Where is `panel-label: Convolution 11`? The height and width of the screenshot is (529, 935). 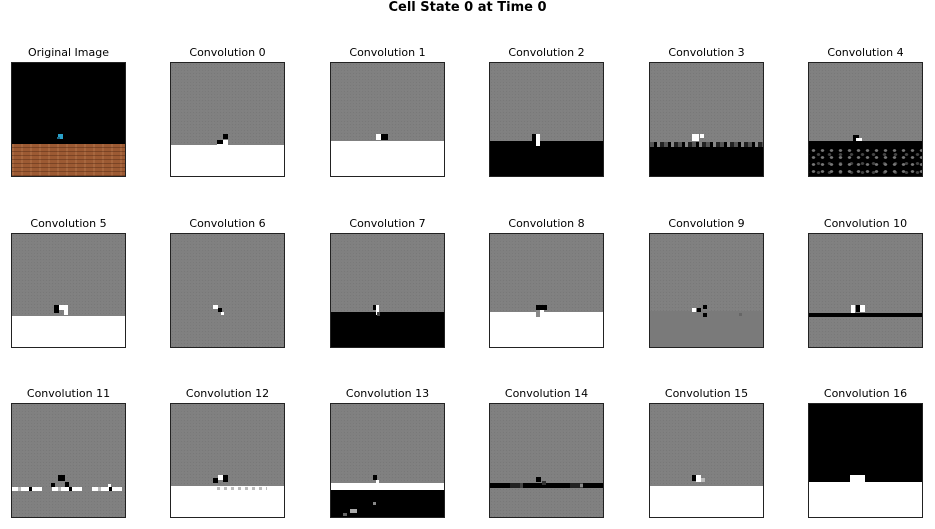
panel-label: Convolution 11 is located at coordinates (68, 393).